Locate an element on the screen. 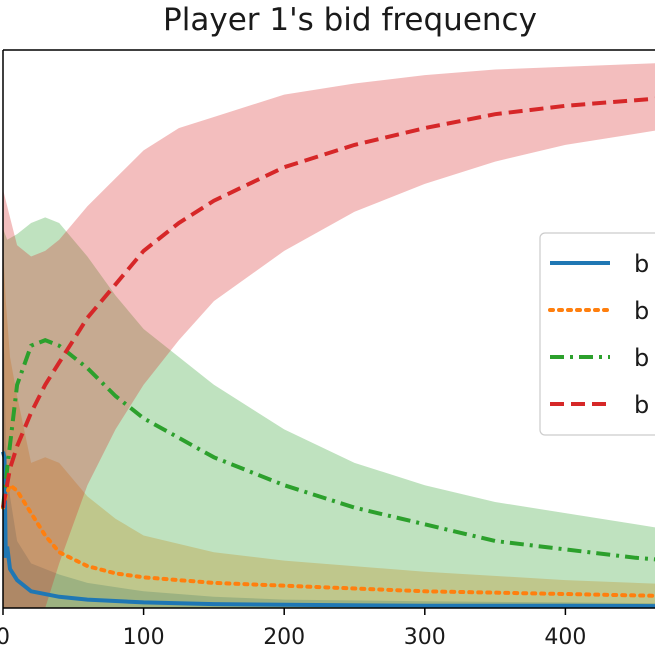 This screenshot has width=655, height=655. x-tick-label: 0 is located at coordinates (5, 637).